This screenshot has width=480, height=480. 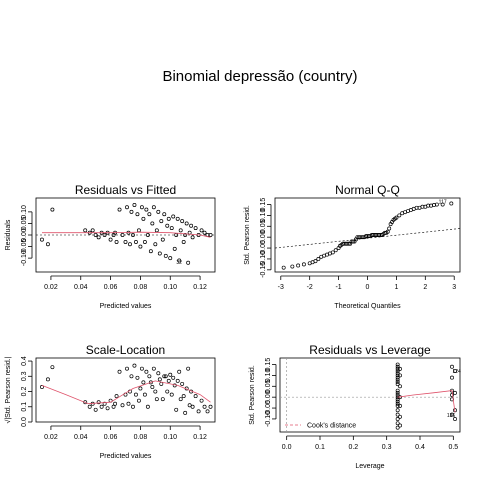 What do you see at coordinates (367, 190) in the screenshot?
I see `panel-title: Normal Q-Q` at bounding box center [367, 190].